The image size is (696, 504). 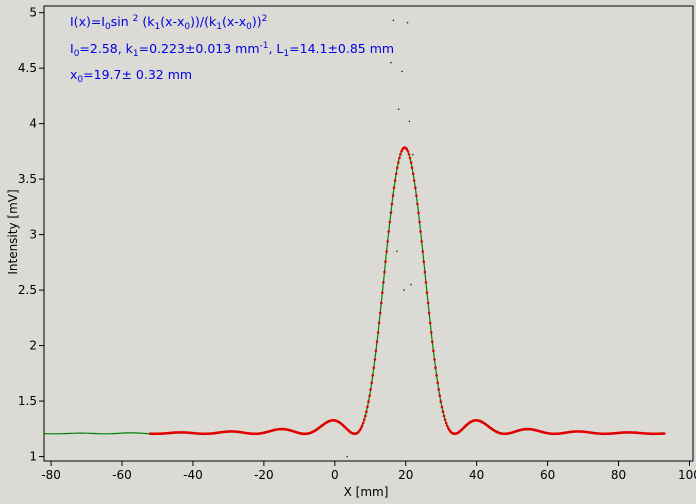 I want to click on y-tick-label: 2.5, so click(x=27, y=290).